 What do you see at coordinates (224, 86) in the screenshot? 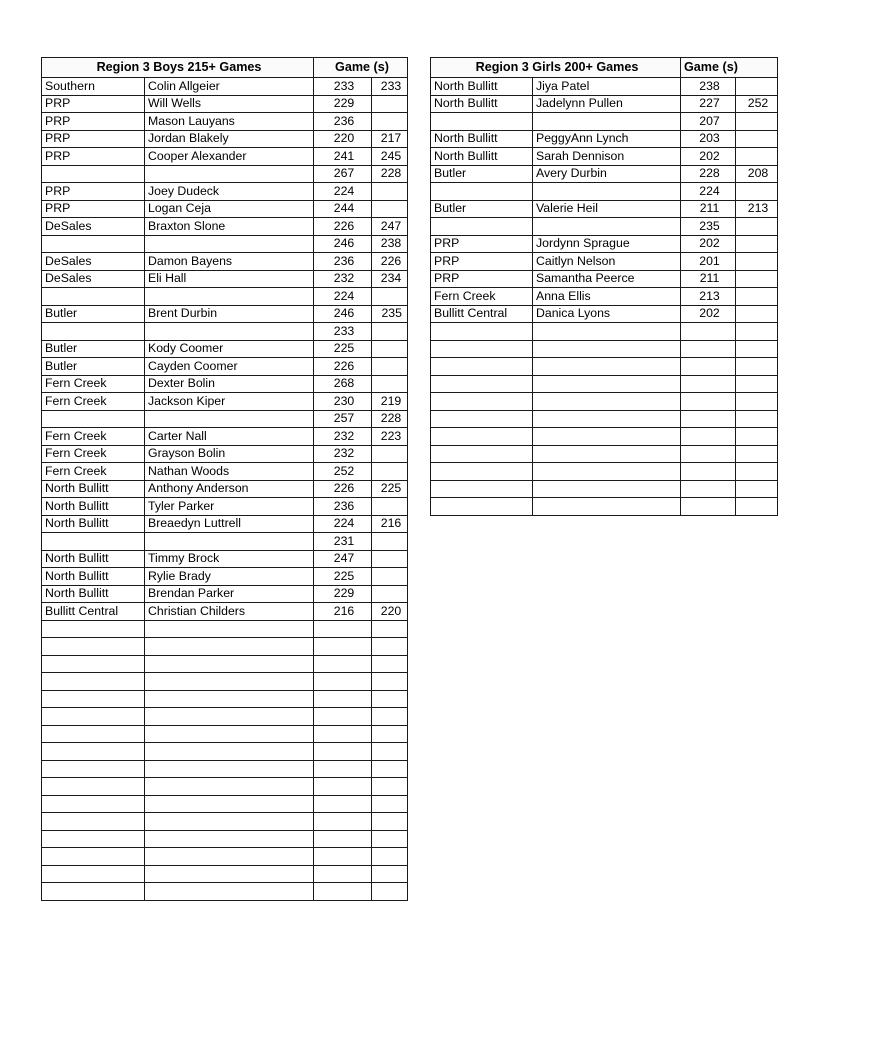
I see `table-row: Southern Colin Allgeier 233 233` at bounding box center [224, 86].